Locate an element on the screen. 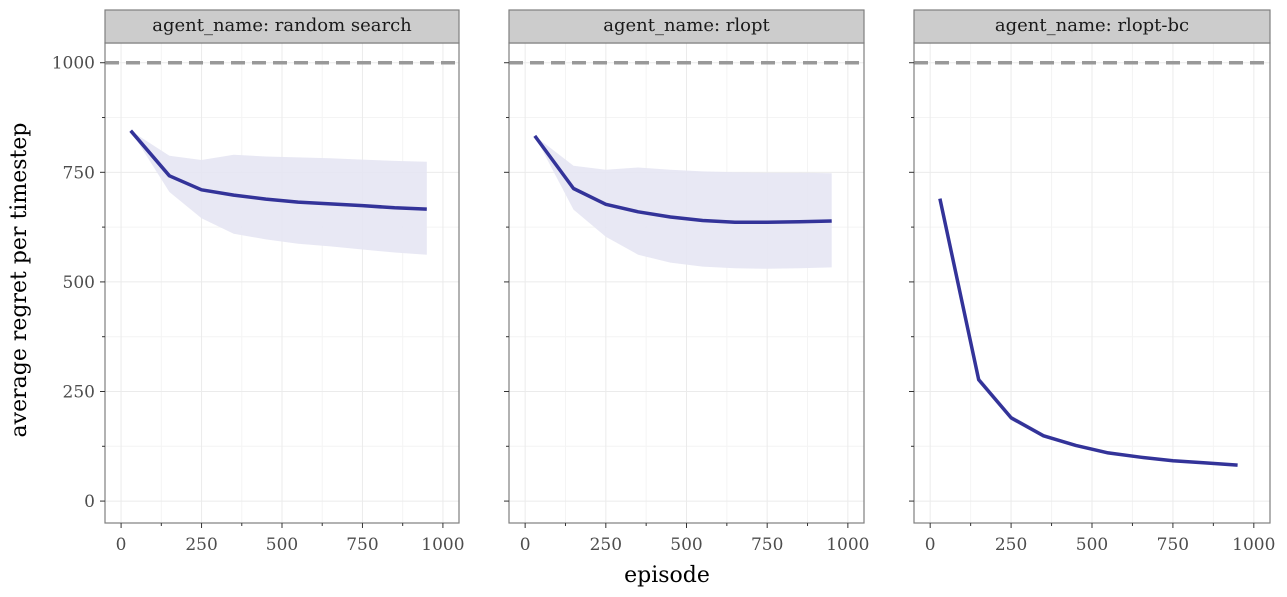 This screenshot has width=1287, height=597. x-axis-title: episode is located at coordinates (667, 575).